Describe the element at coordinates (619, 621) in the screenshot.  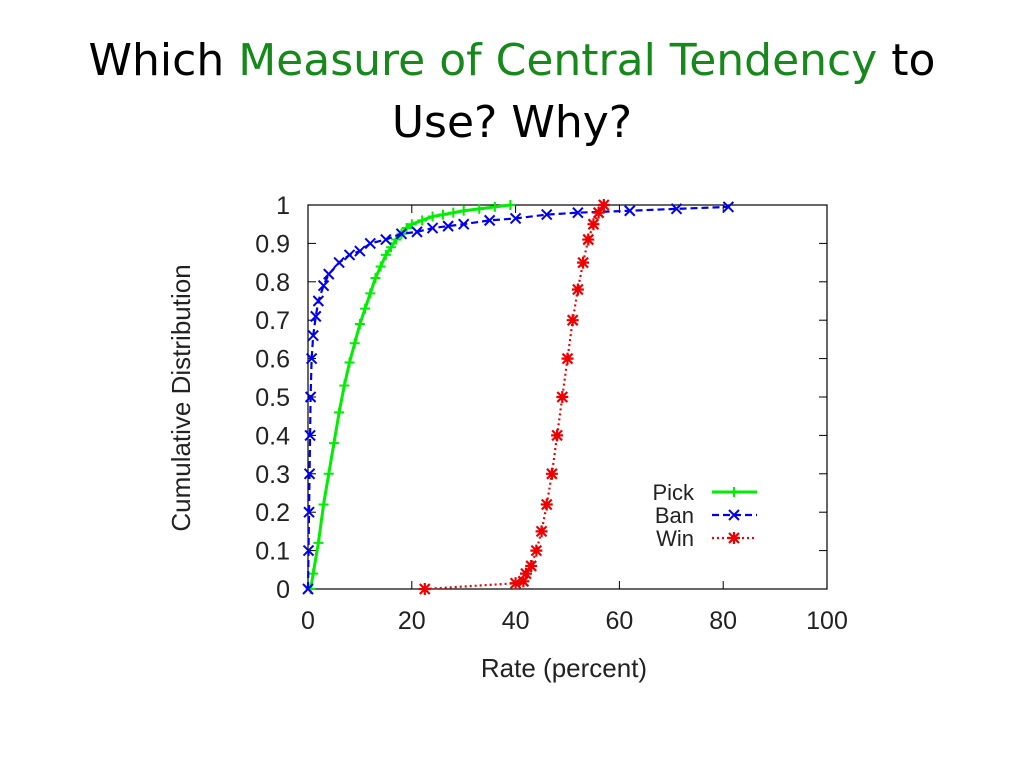
I see `x-tick-label: 60` at that location.